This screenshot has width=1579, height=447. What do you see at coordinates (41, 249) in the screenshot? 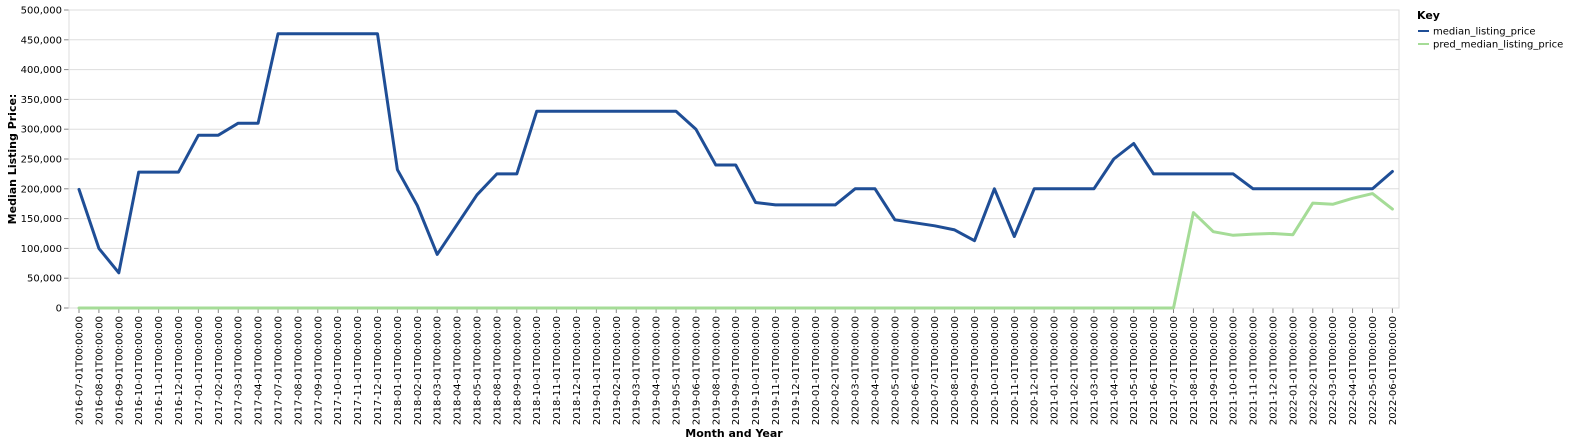
I see `y-tick-label: 100,000` at bounding box center [41, 249].